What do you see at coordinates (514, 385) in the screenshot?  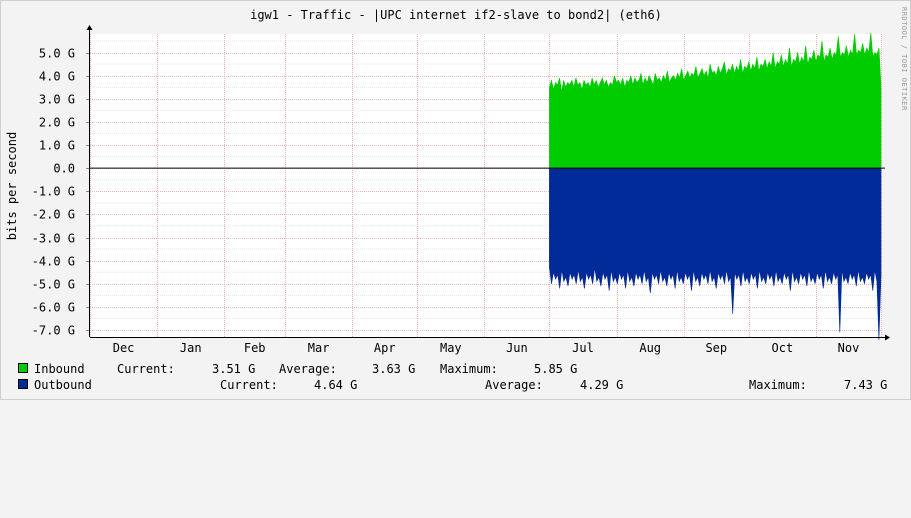 I see `outbound-average-label: Average:` at bounding box center [514, 385].